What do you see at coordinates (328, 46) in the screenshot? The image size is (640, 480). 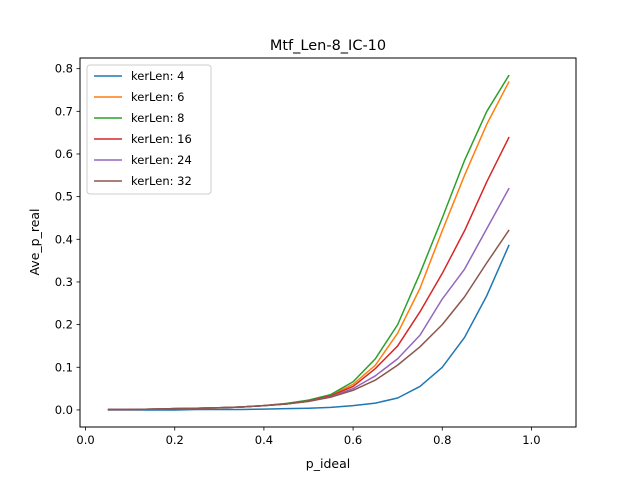 I see `chart-title: Mtf_Len-8_IC-10` at bounding box center [328, 46].